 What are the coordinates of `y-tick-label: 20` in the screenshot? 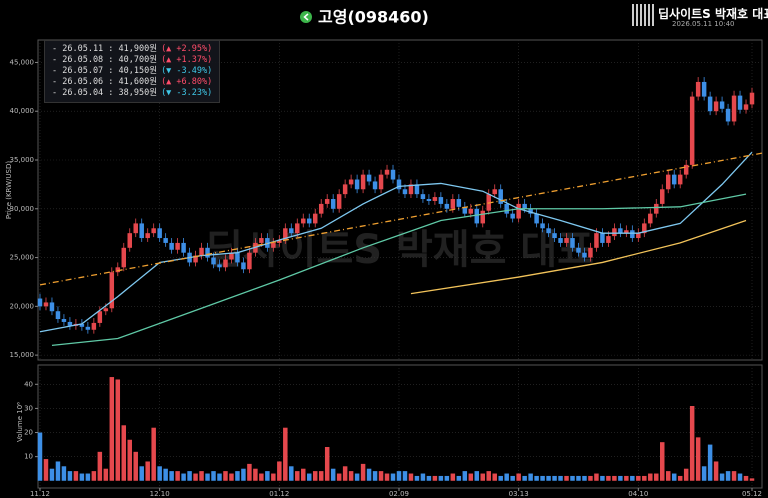 It's located at (28, 433).